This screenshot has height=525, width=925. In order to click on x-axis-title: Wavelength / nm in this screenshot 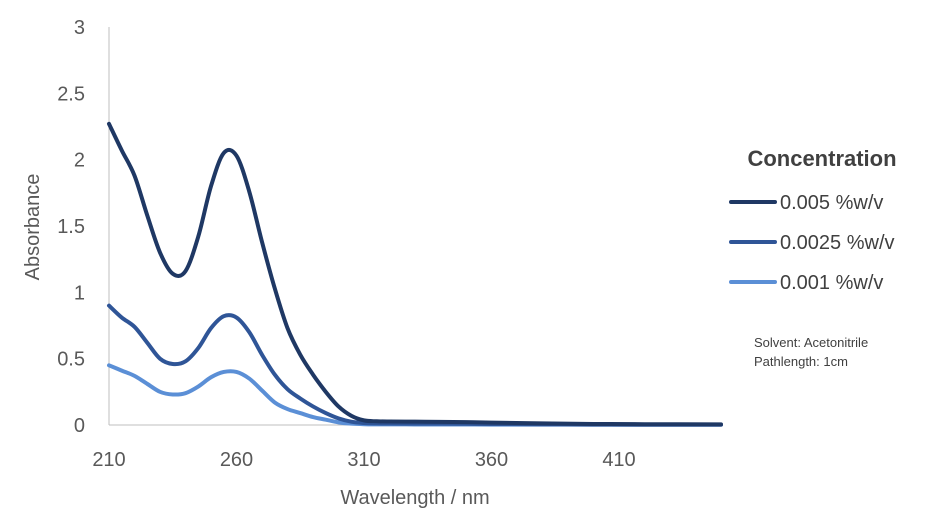, I will do `click(414, 498)`.